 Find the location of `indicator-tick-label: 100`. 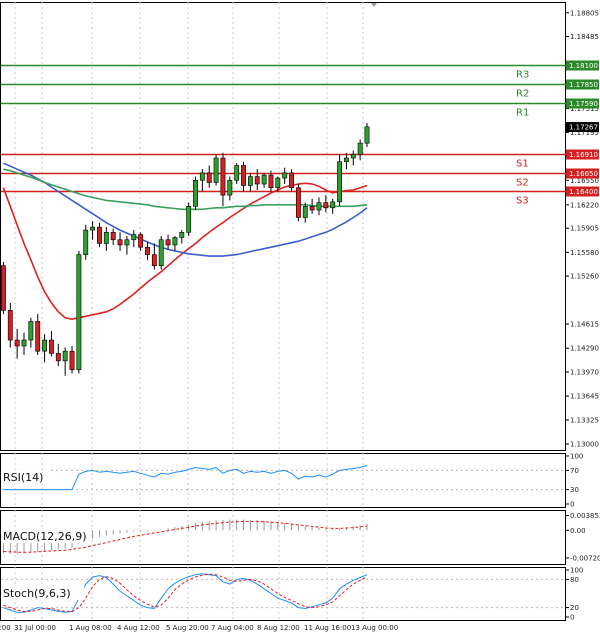

indicator-tick-label: 100 is located at coordinates (576, 571).